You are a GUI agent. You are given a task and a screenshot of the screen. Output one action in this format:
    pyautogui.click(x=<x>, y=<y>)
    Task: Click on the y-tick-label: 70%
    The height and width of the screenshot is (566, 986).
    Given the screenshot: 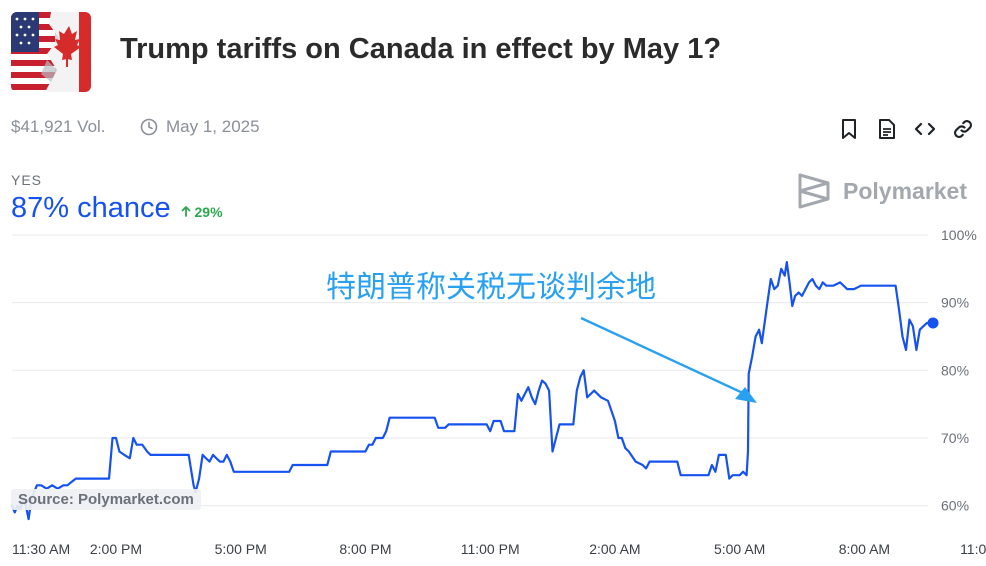 What is the action you would take?
    pyautogui.click(x=955, y=438)
    